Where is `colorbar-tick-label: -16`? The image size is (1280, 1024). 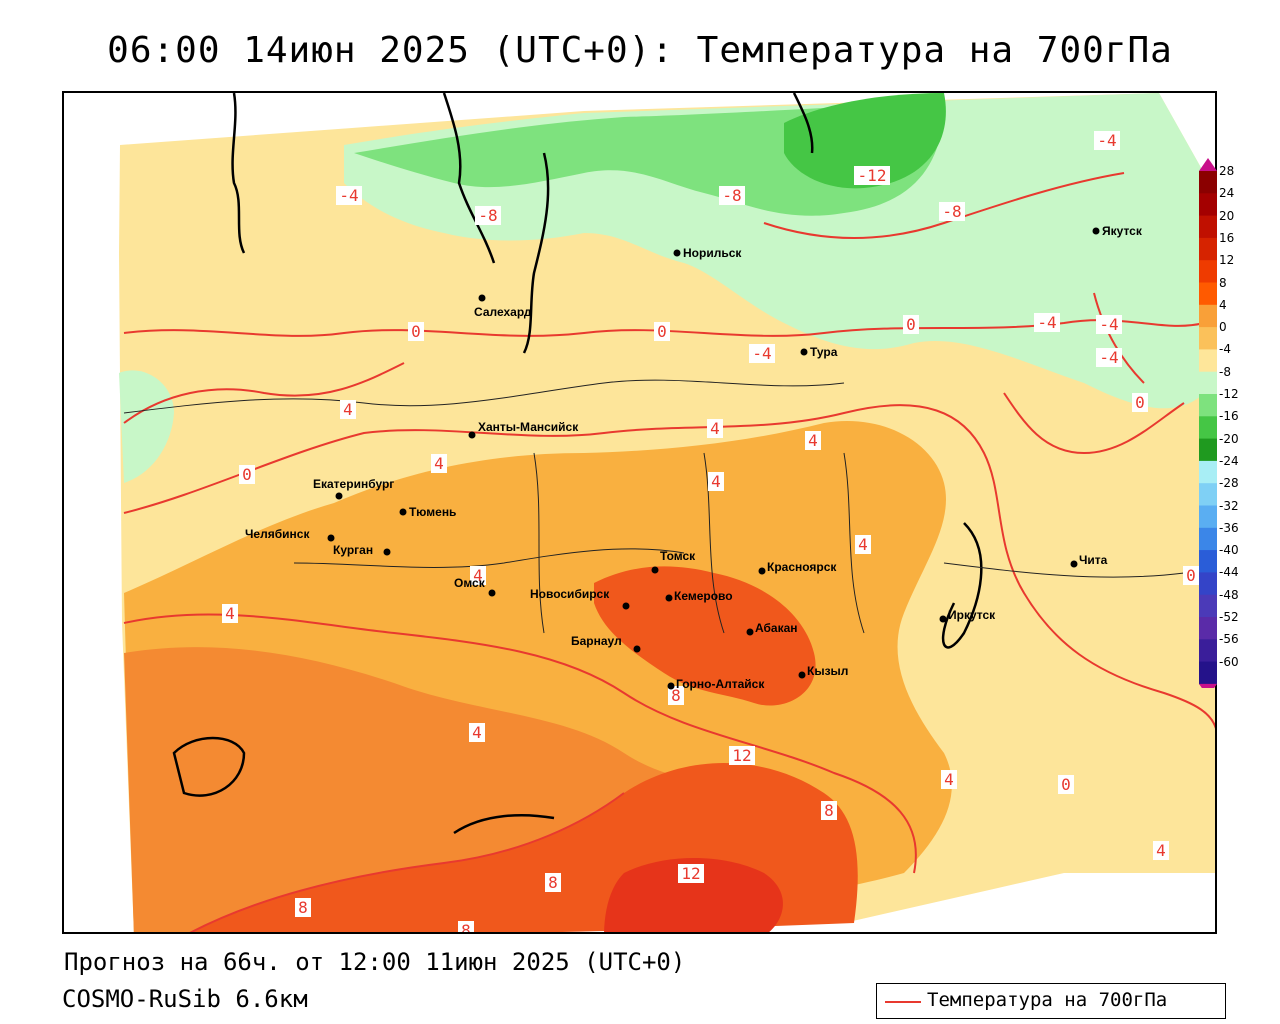 colorbar-tick-label: -16 is located at coordinates (1229, 416).